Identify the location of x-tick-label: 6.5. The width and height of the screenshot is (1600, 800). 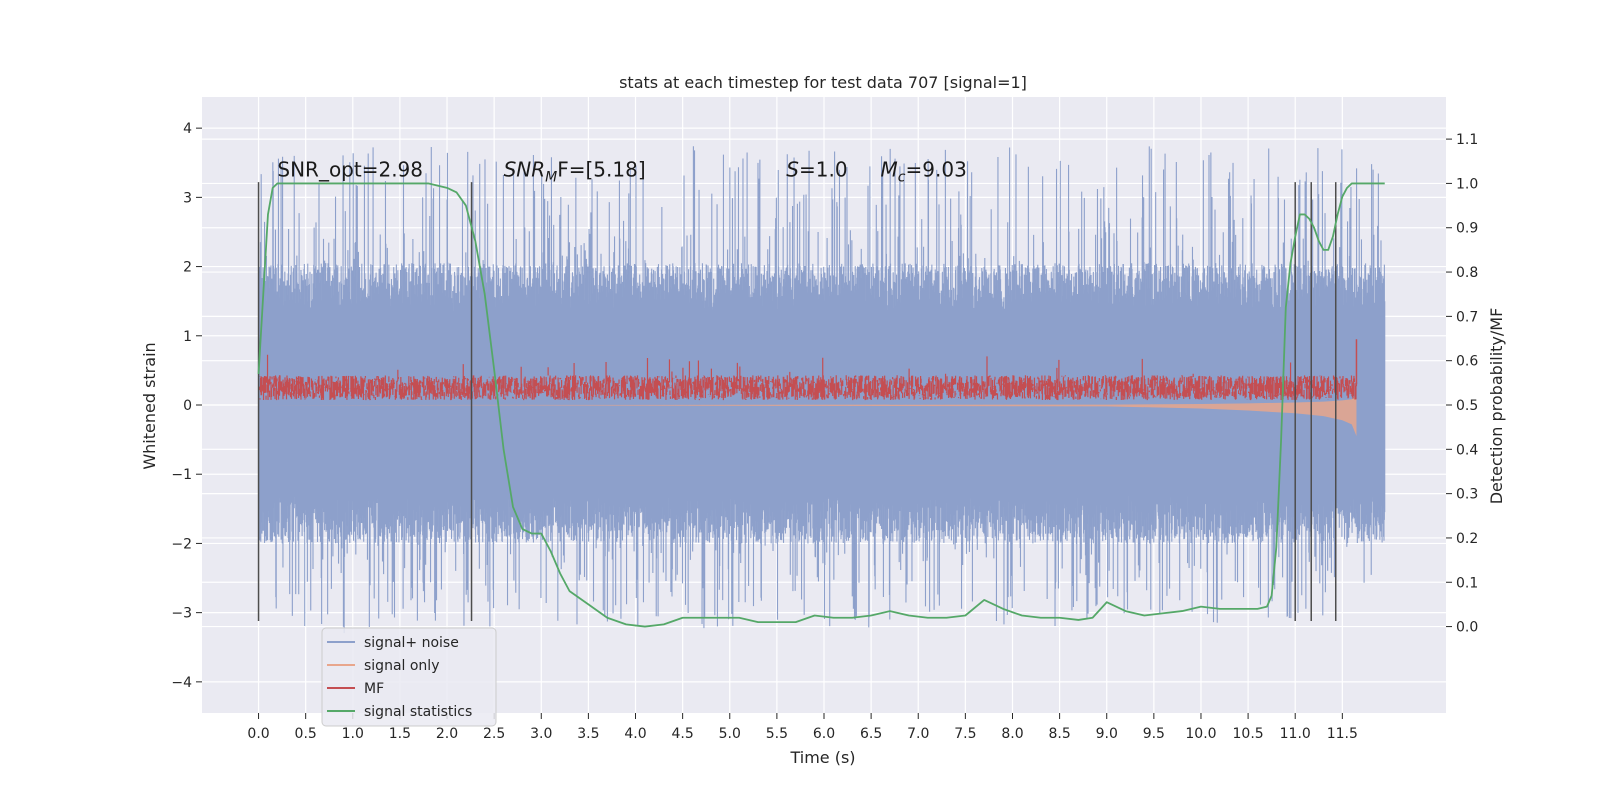
(871, 734).